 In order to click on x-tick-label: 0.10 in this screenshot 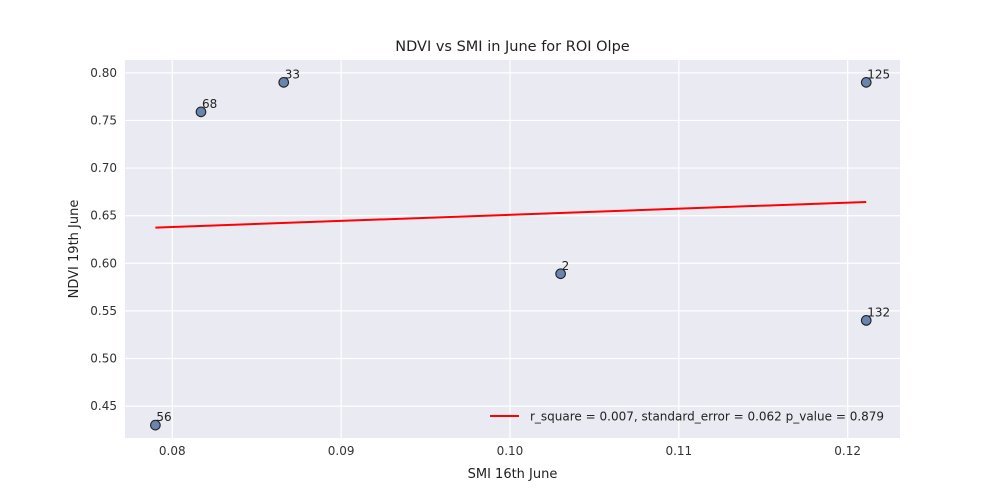, I will do `click(510, 451)`.